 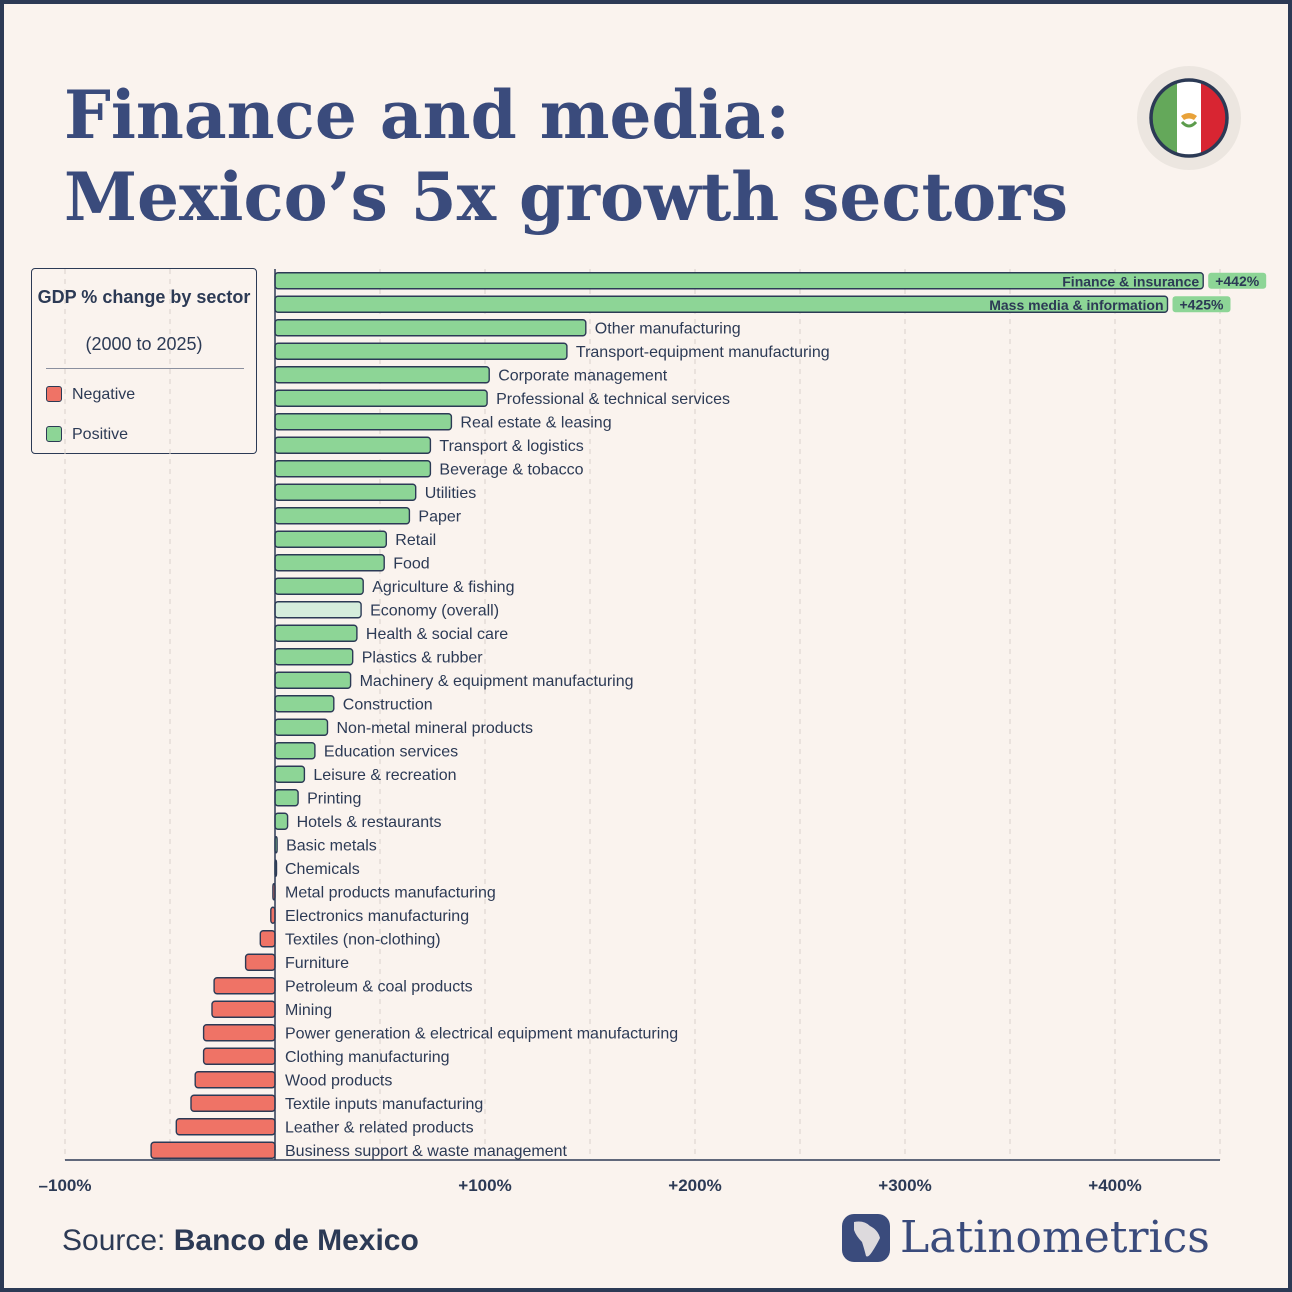 What do you see at coordinates (391, 751) in the screenshot?
I see `category-label: Education services` at bounding box center [391, 751].